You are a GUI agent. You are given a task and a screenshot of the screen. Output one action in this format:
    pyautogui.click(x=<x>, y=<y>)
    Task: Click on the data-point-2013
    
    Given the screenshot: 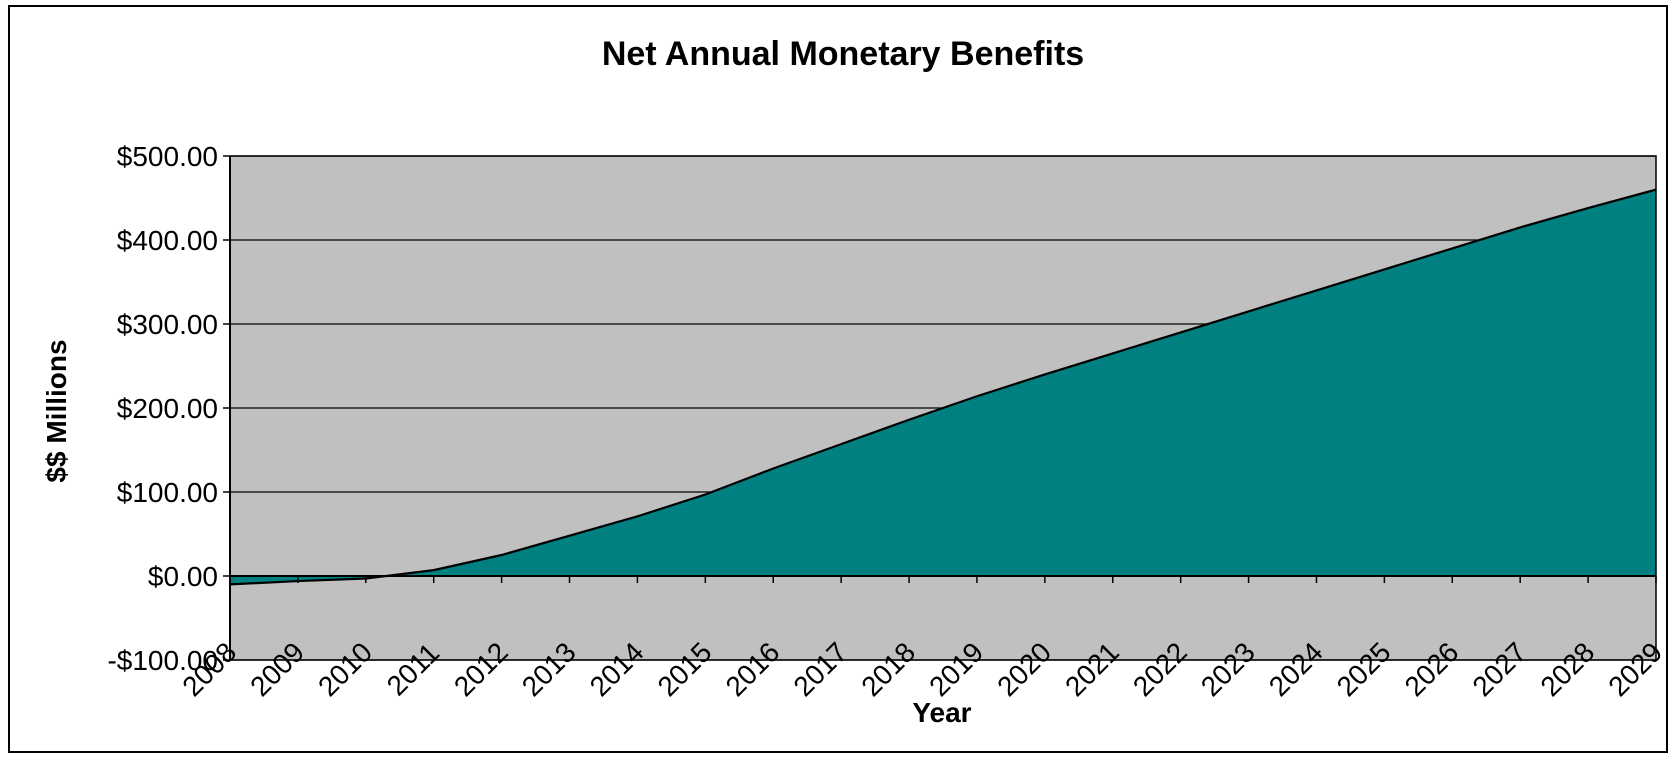 What is the action you would take?
    pyautogui.click(x=570, y=536)
    